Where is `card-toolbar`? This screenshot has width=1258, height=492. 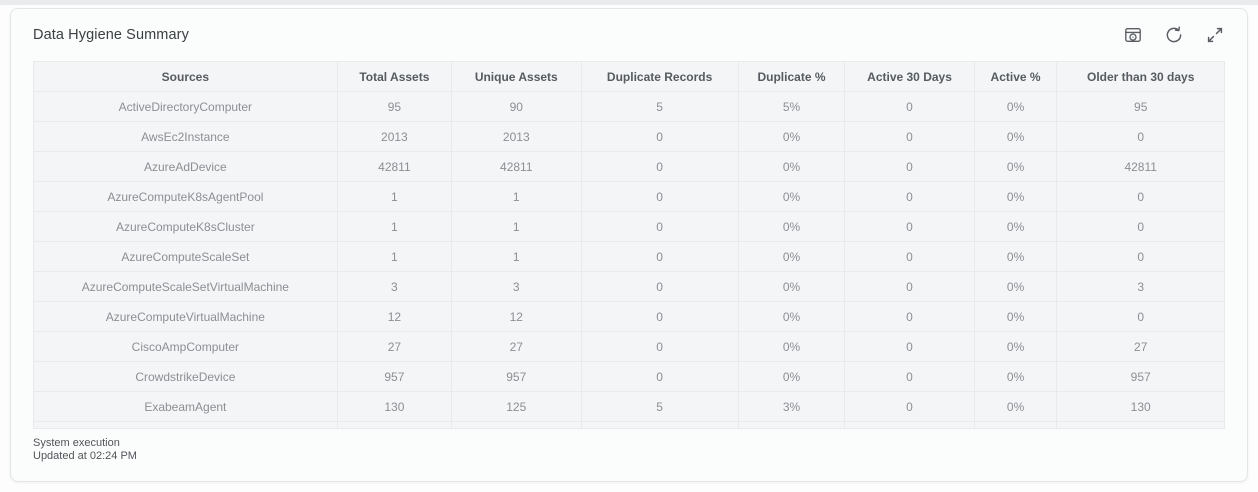
card-toolbar is located at coordinates (1174, 35).